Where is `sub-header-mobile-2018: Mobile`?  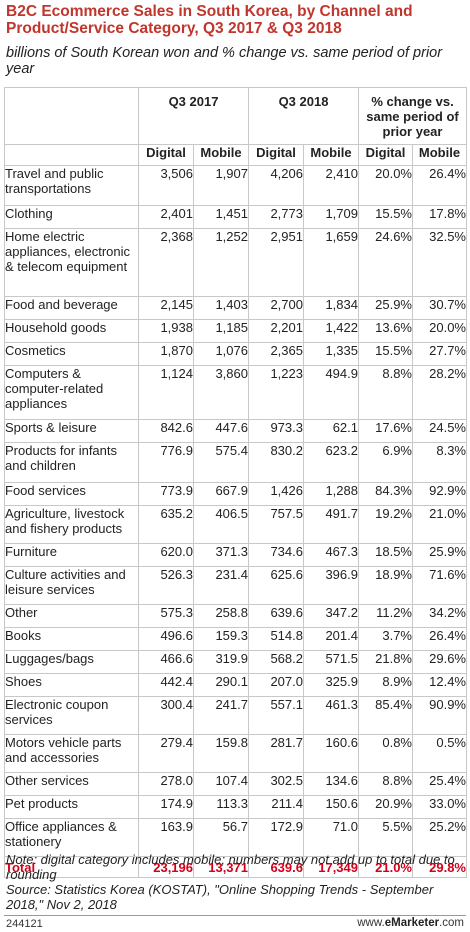
sub-header-mobile-2018: Mobile is located at coordinates (331, 155).